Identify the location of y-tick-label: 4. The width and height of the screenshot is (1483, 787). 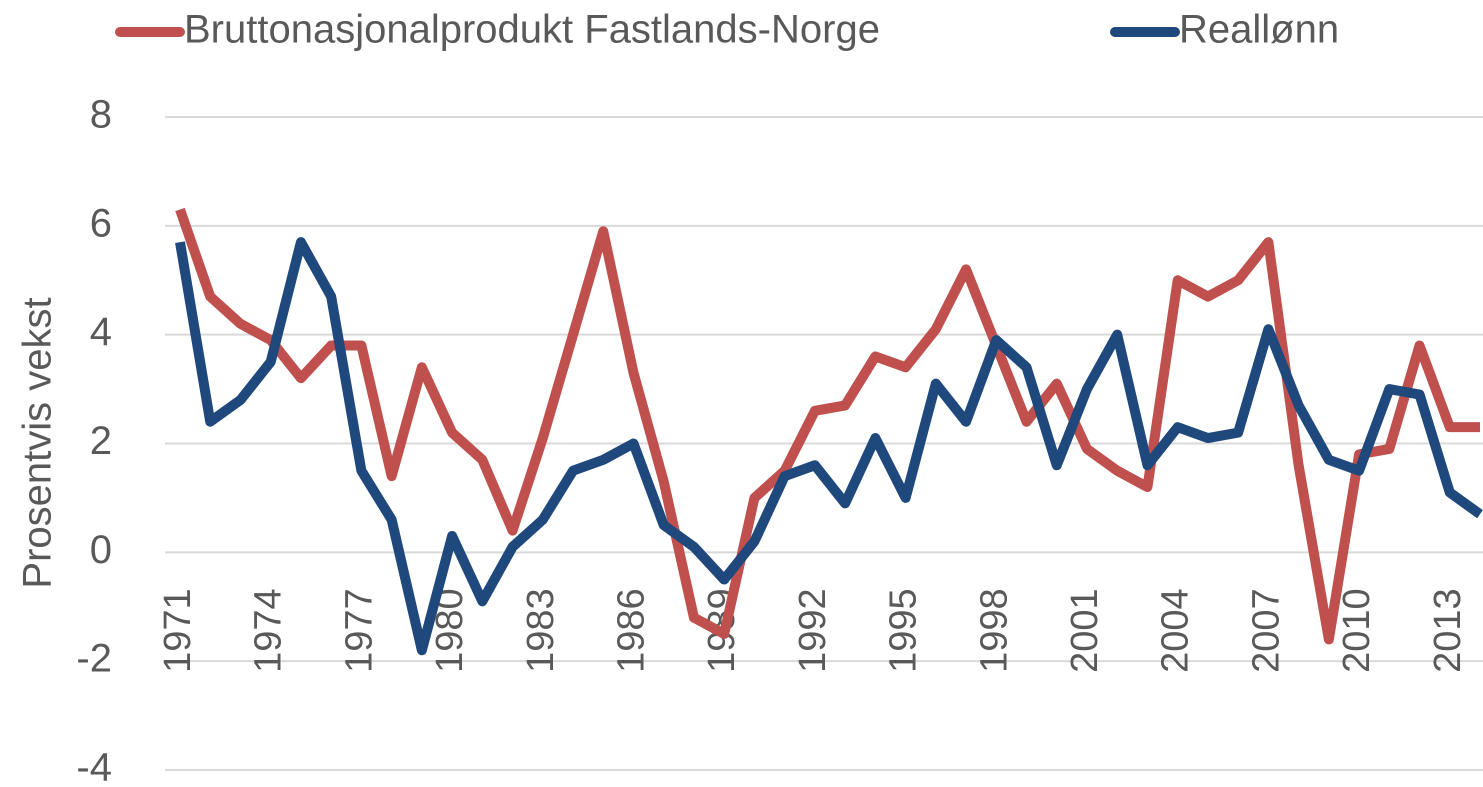
(101, 332).